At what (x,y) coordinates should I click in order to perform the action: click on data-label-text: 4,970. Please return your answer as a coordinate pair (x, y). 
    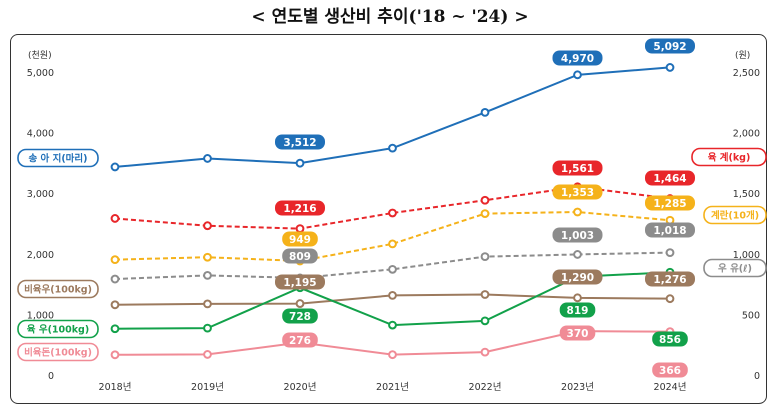
    Looking at the image, I should click on (577, 59).